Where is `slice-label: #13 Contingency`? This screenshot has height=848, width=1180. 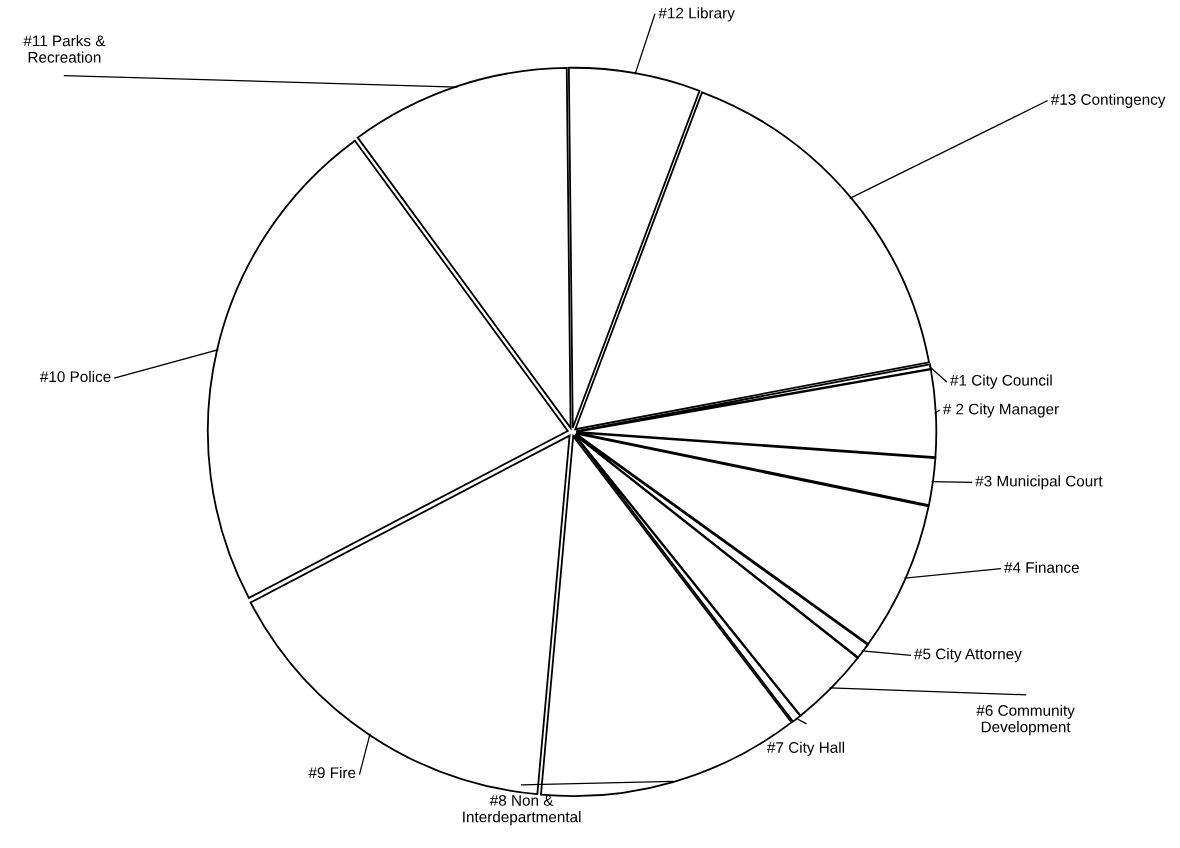
slice-label: #13 Contingency is located at coordinates (1108, 100).